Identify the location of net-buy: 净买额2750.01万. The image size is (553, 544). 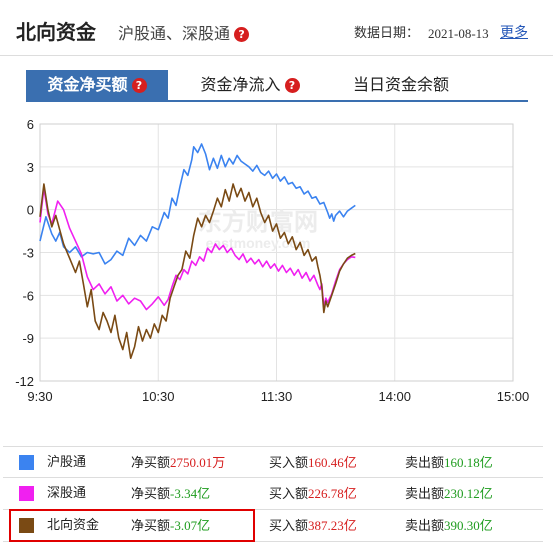
(178, 463).